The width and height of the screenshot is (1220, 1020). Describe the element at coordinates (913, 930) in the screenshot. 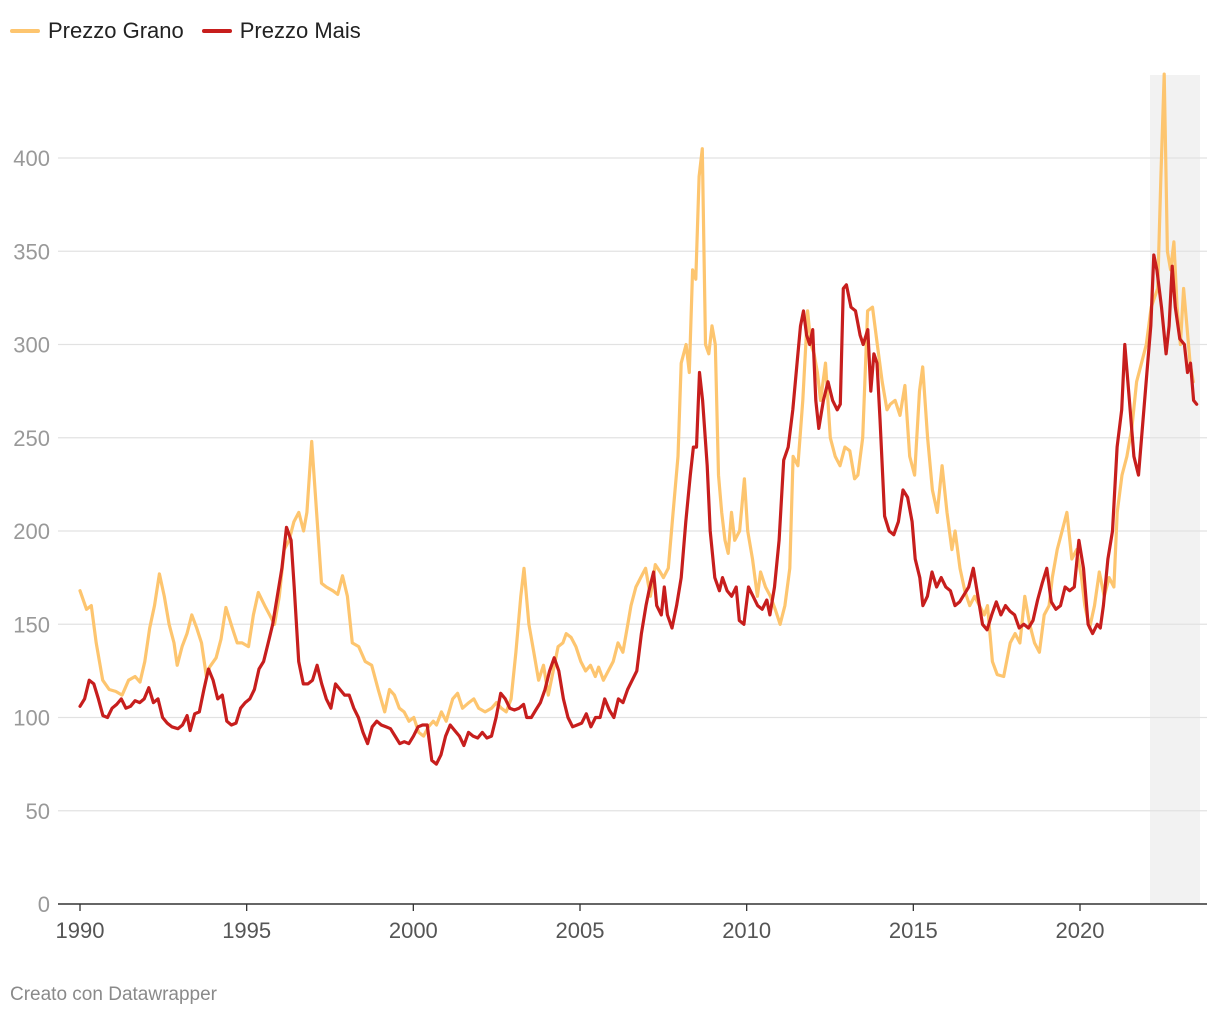

I see `x-tick-label-2015: 2015` at that location.